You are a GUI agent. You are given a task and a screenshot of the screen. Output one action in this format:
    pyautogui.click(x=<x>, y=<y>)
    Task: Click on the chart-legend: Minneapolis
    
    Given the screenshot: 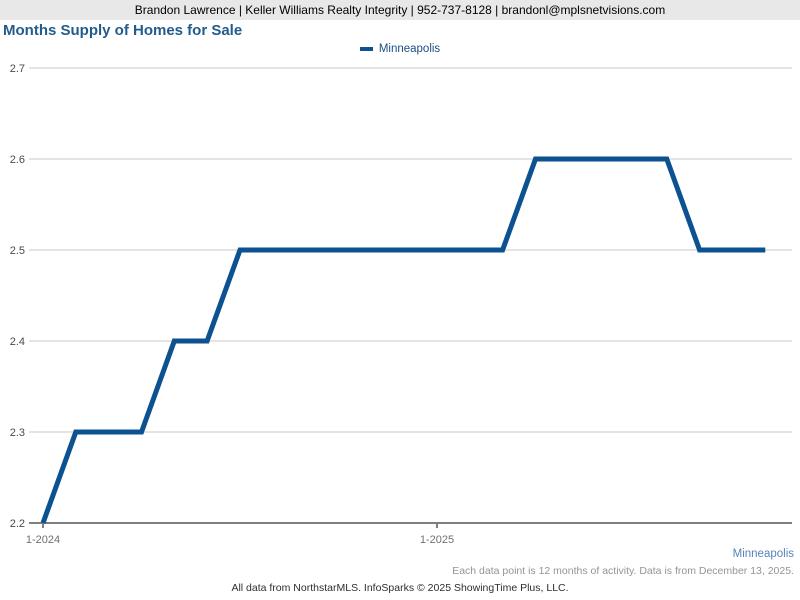 What is the action you would take?
    pyautogui.click(x=400, y=49)
    